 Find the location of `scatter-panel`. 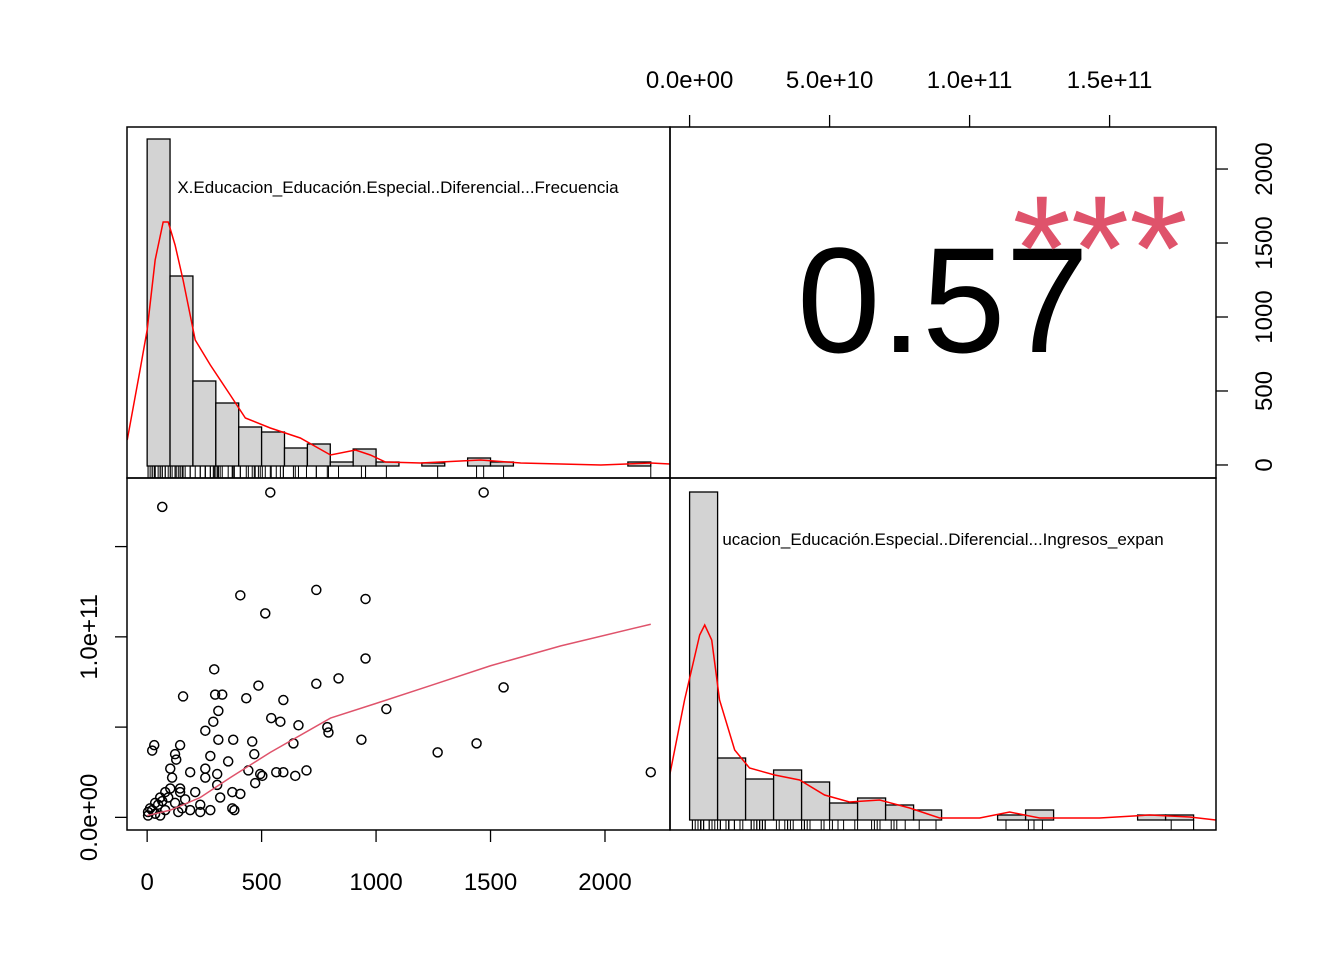

scatter-panel is located at coordinates (399, 654).